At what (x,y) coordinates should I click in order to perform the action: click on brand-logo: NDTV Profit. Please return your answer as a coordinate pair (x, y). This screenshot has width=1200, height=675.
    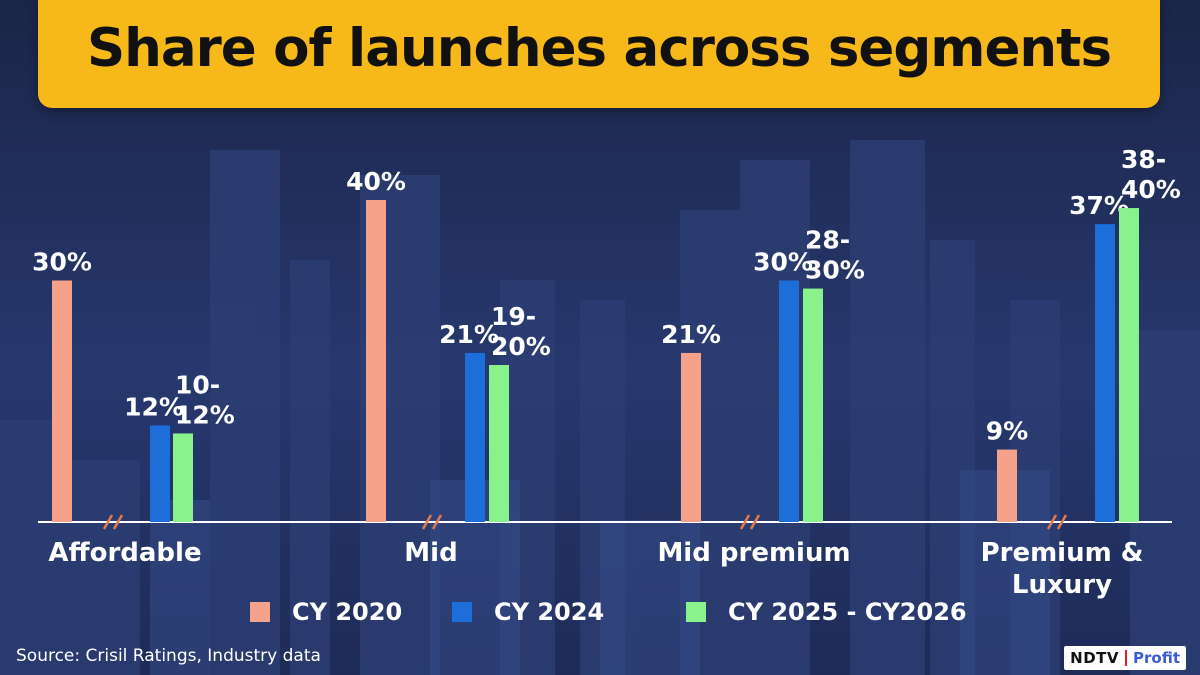
    Looking at the image, I should click on (1125, 658).